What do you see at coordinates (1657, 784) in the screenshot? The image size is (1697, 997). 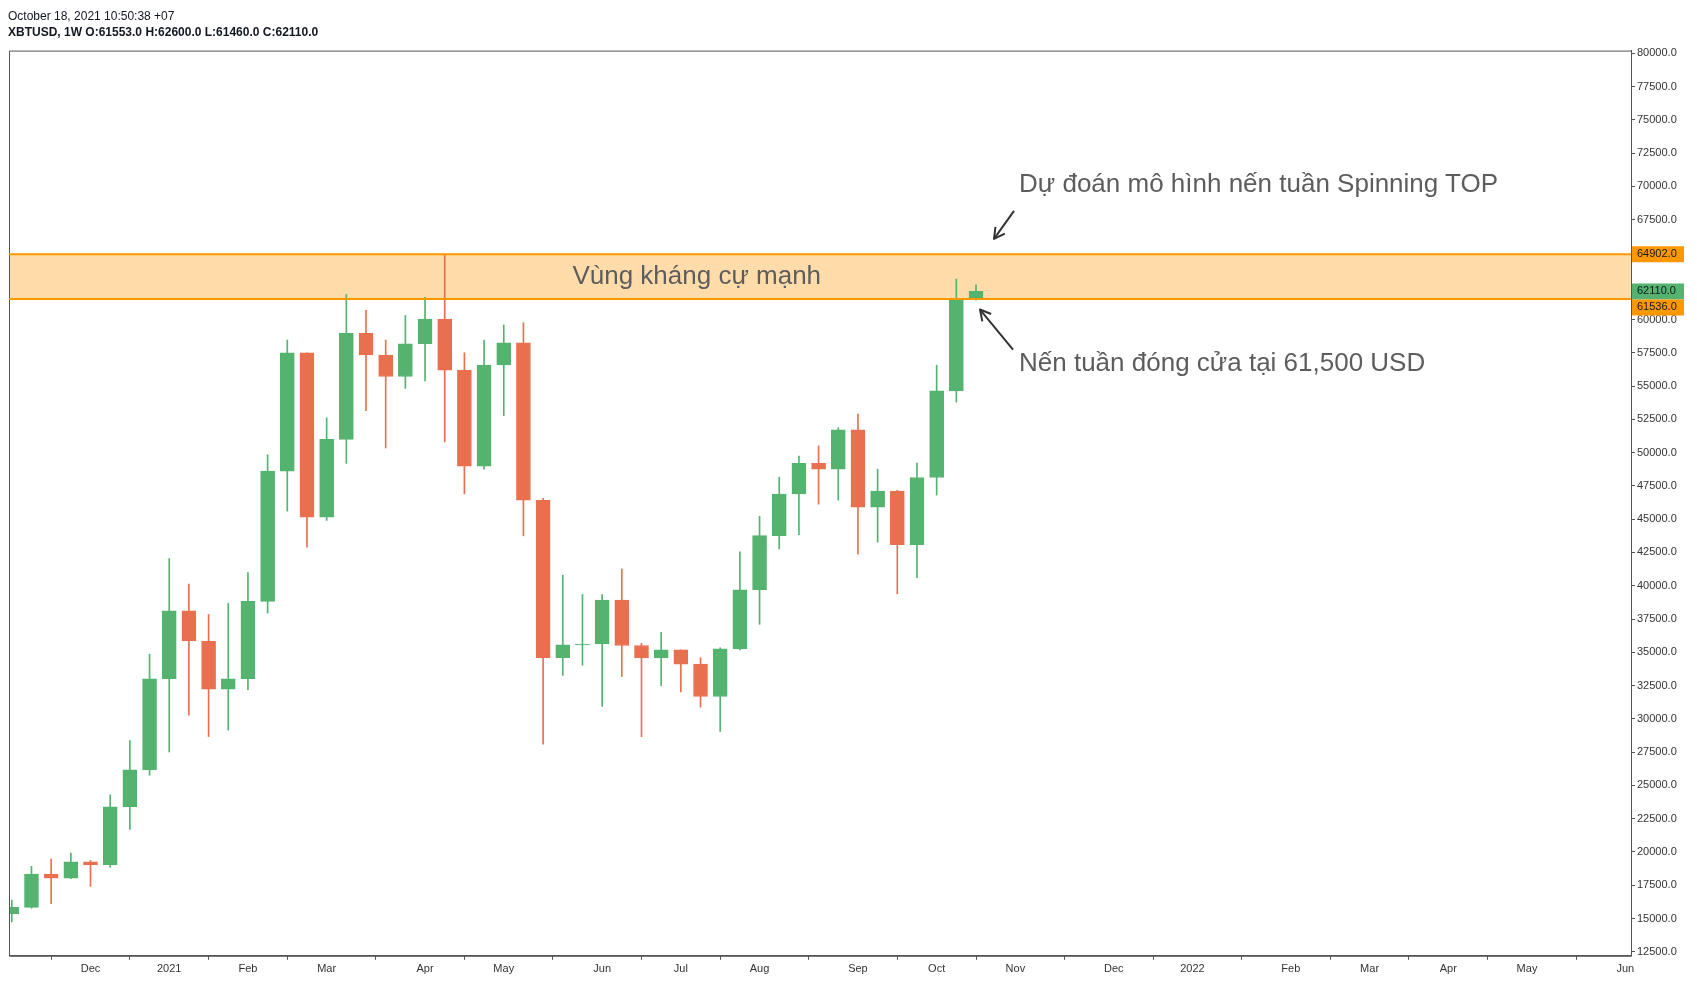 I see `y-tick-label: 25000.0` at bounding box center [1657, 784].